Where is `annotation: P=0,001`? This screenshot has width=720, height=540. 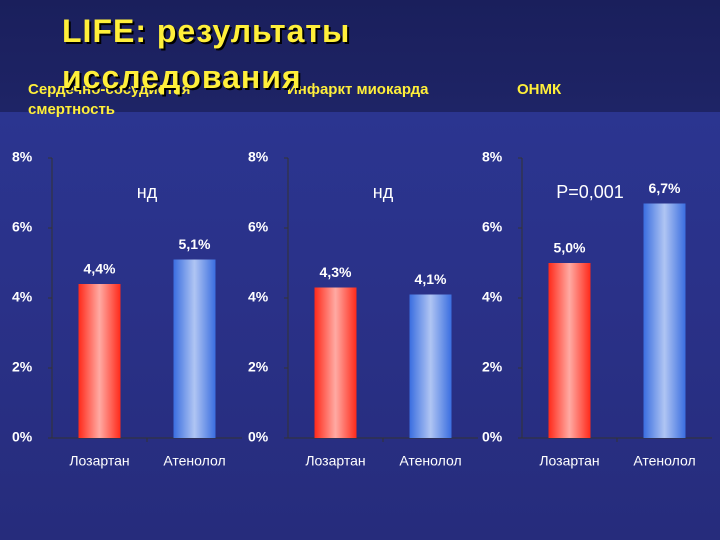 annotation: P=0,001 is located at coordinates (590, 192).